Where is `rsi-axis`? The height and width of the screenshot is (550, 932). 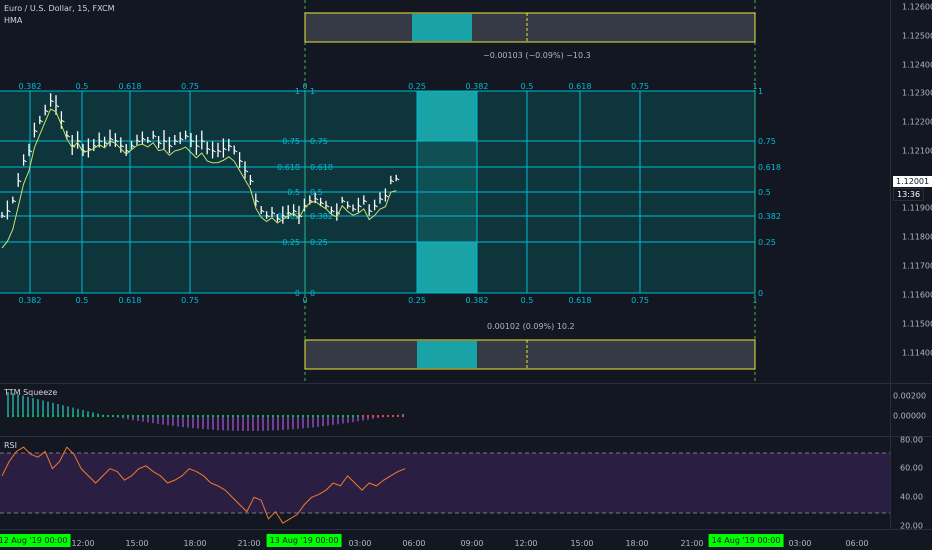
rsi-axis is located at coordinates (911, 483).